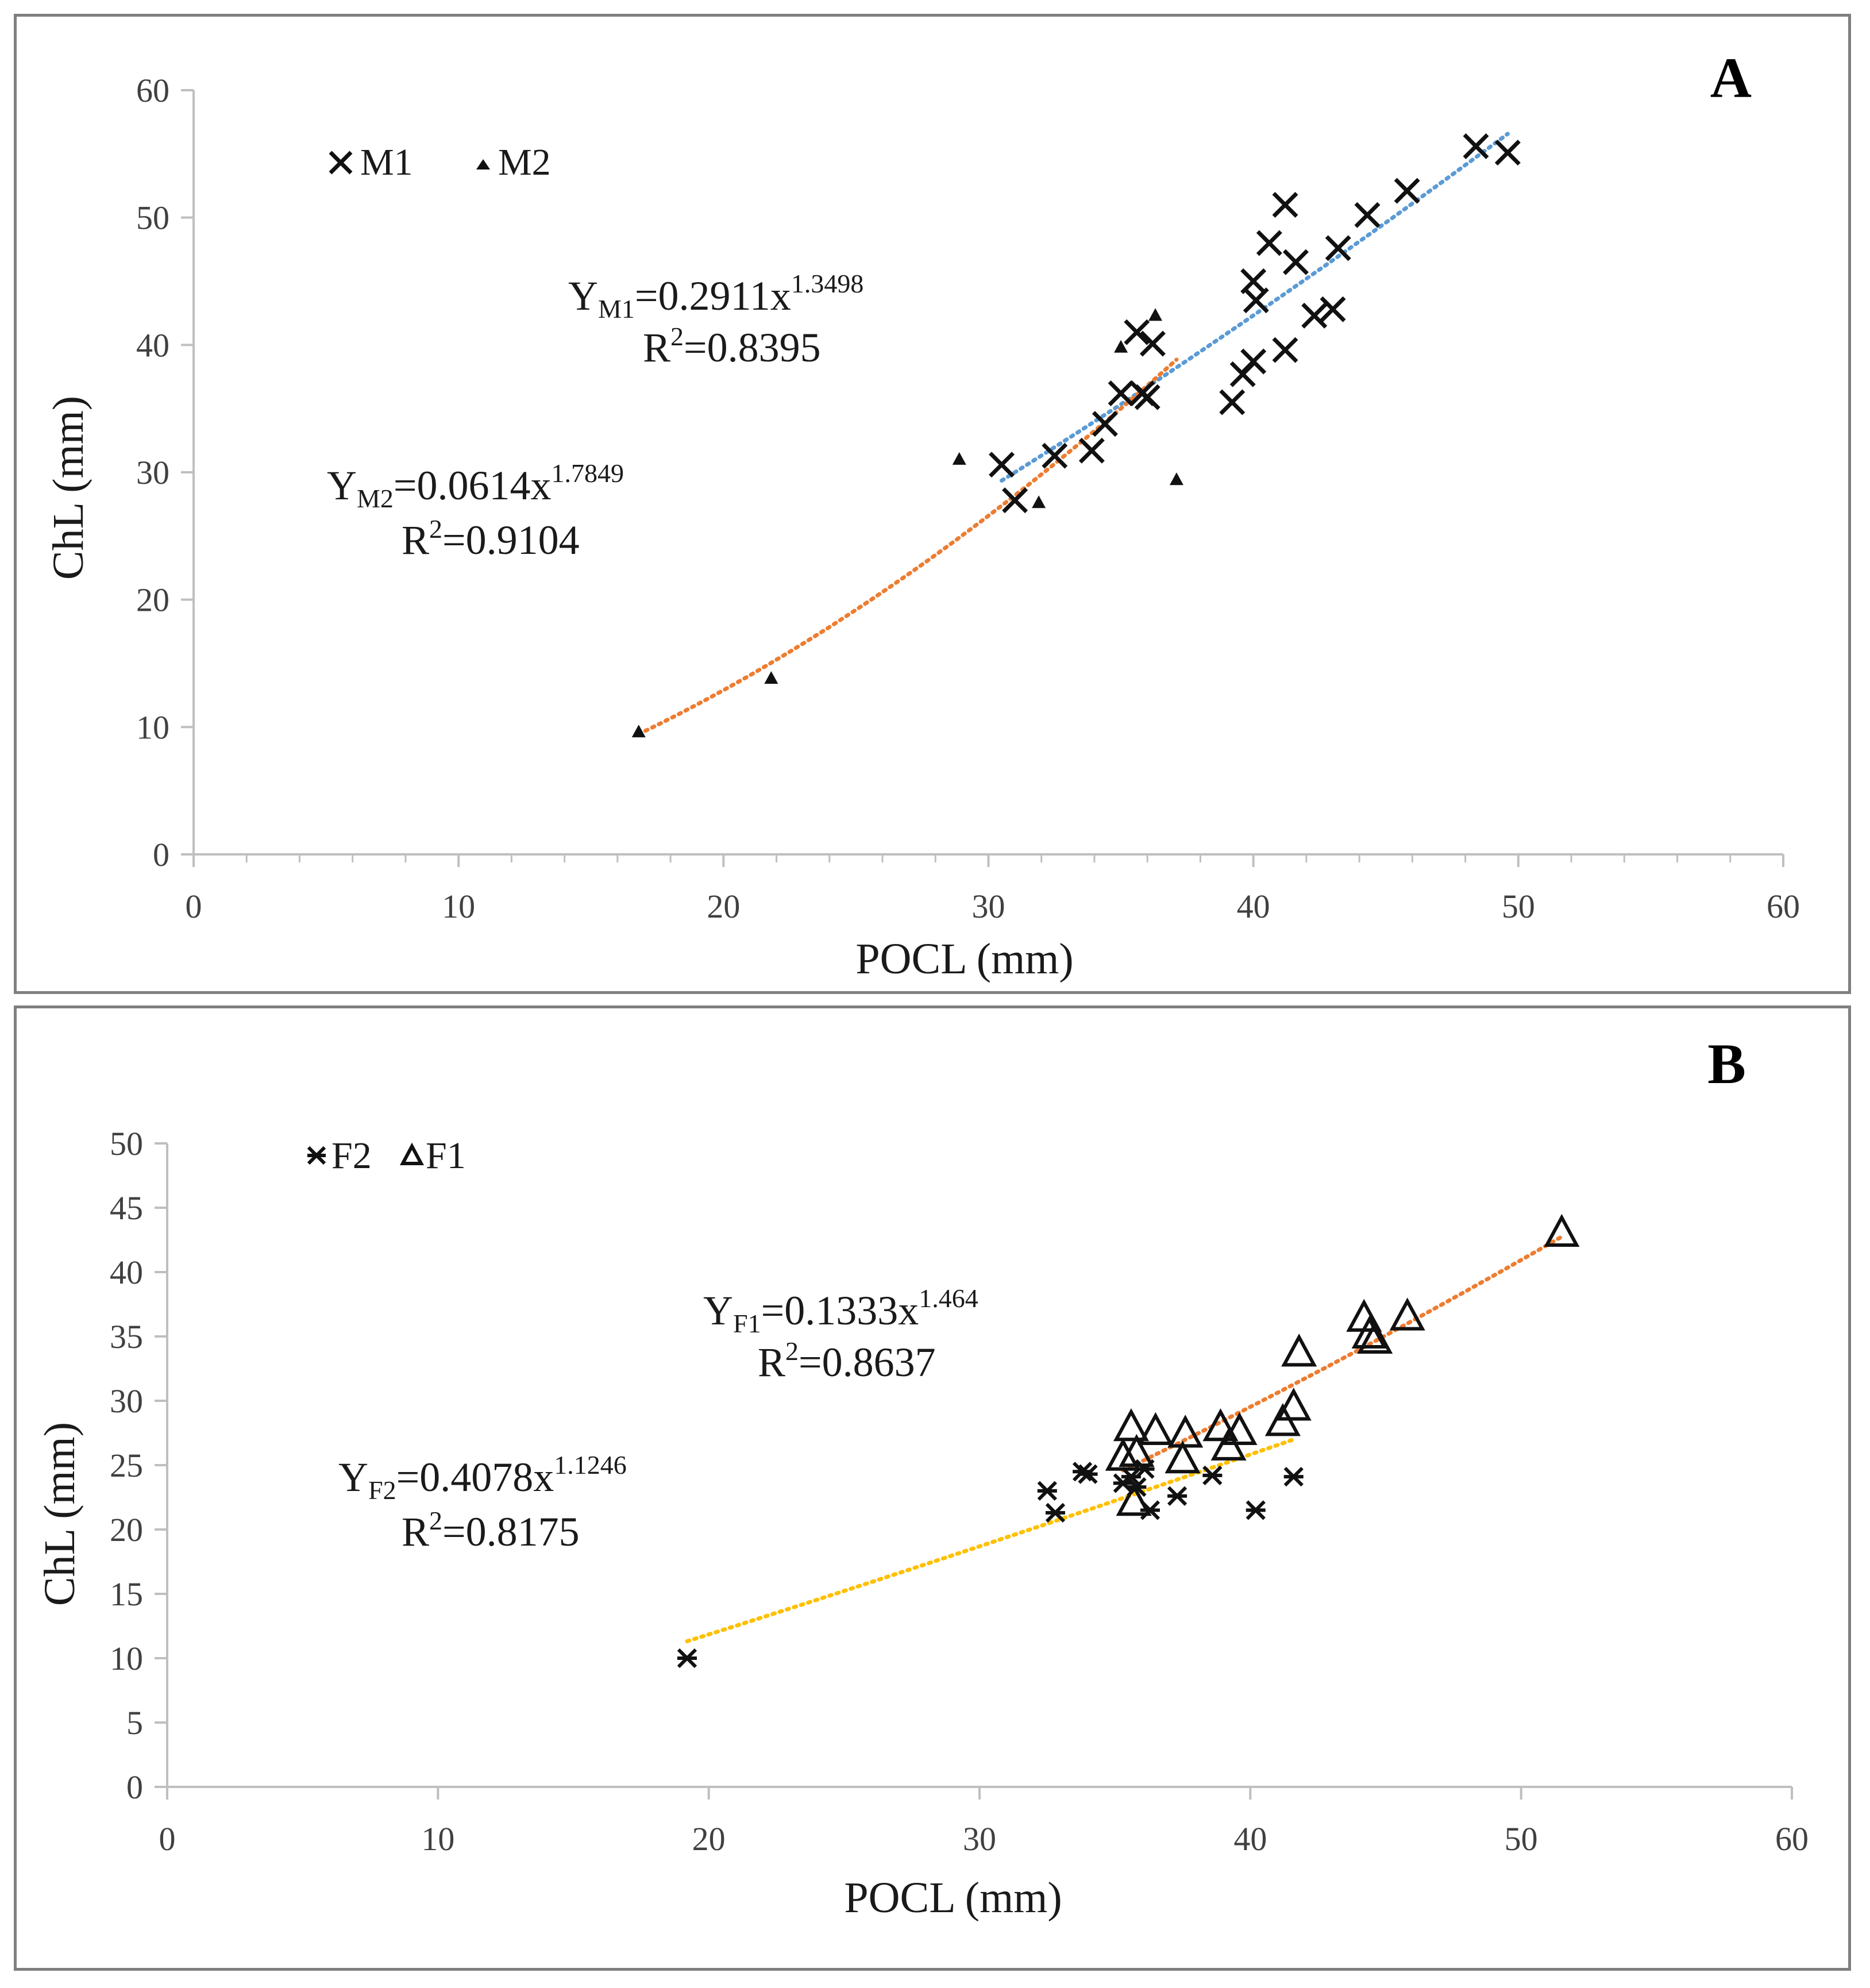  Describe the element at coordinates (1731, 78) in the screenshot. I see `panel-label-a: A` at that location.